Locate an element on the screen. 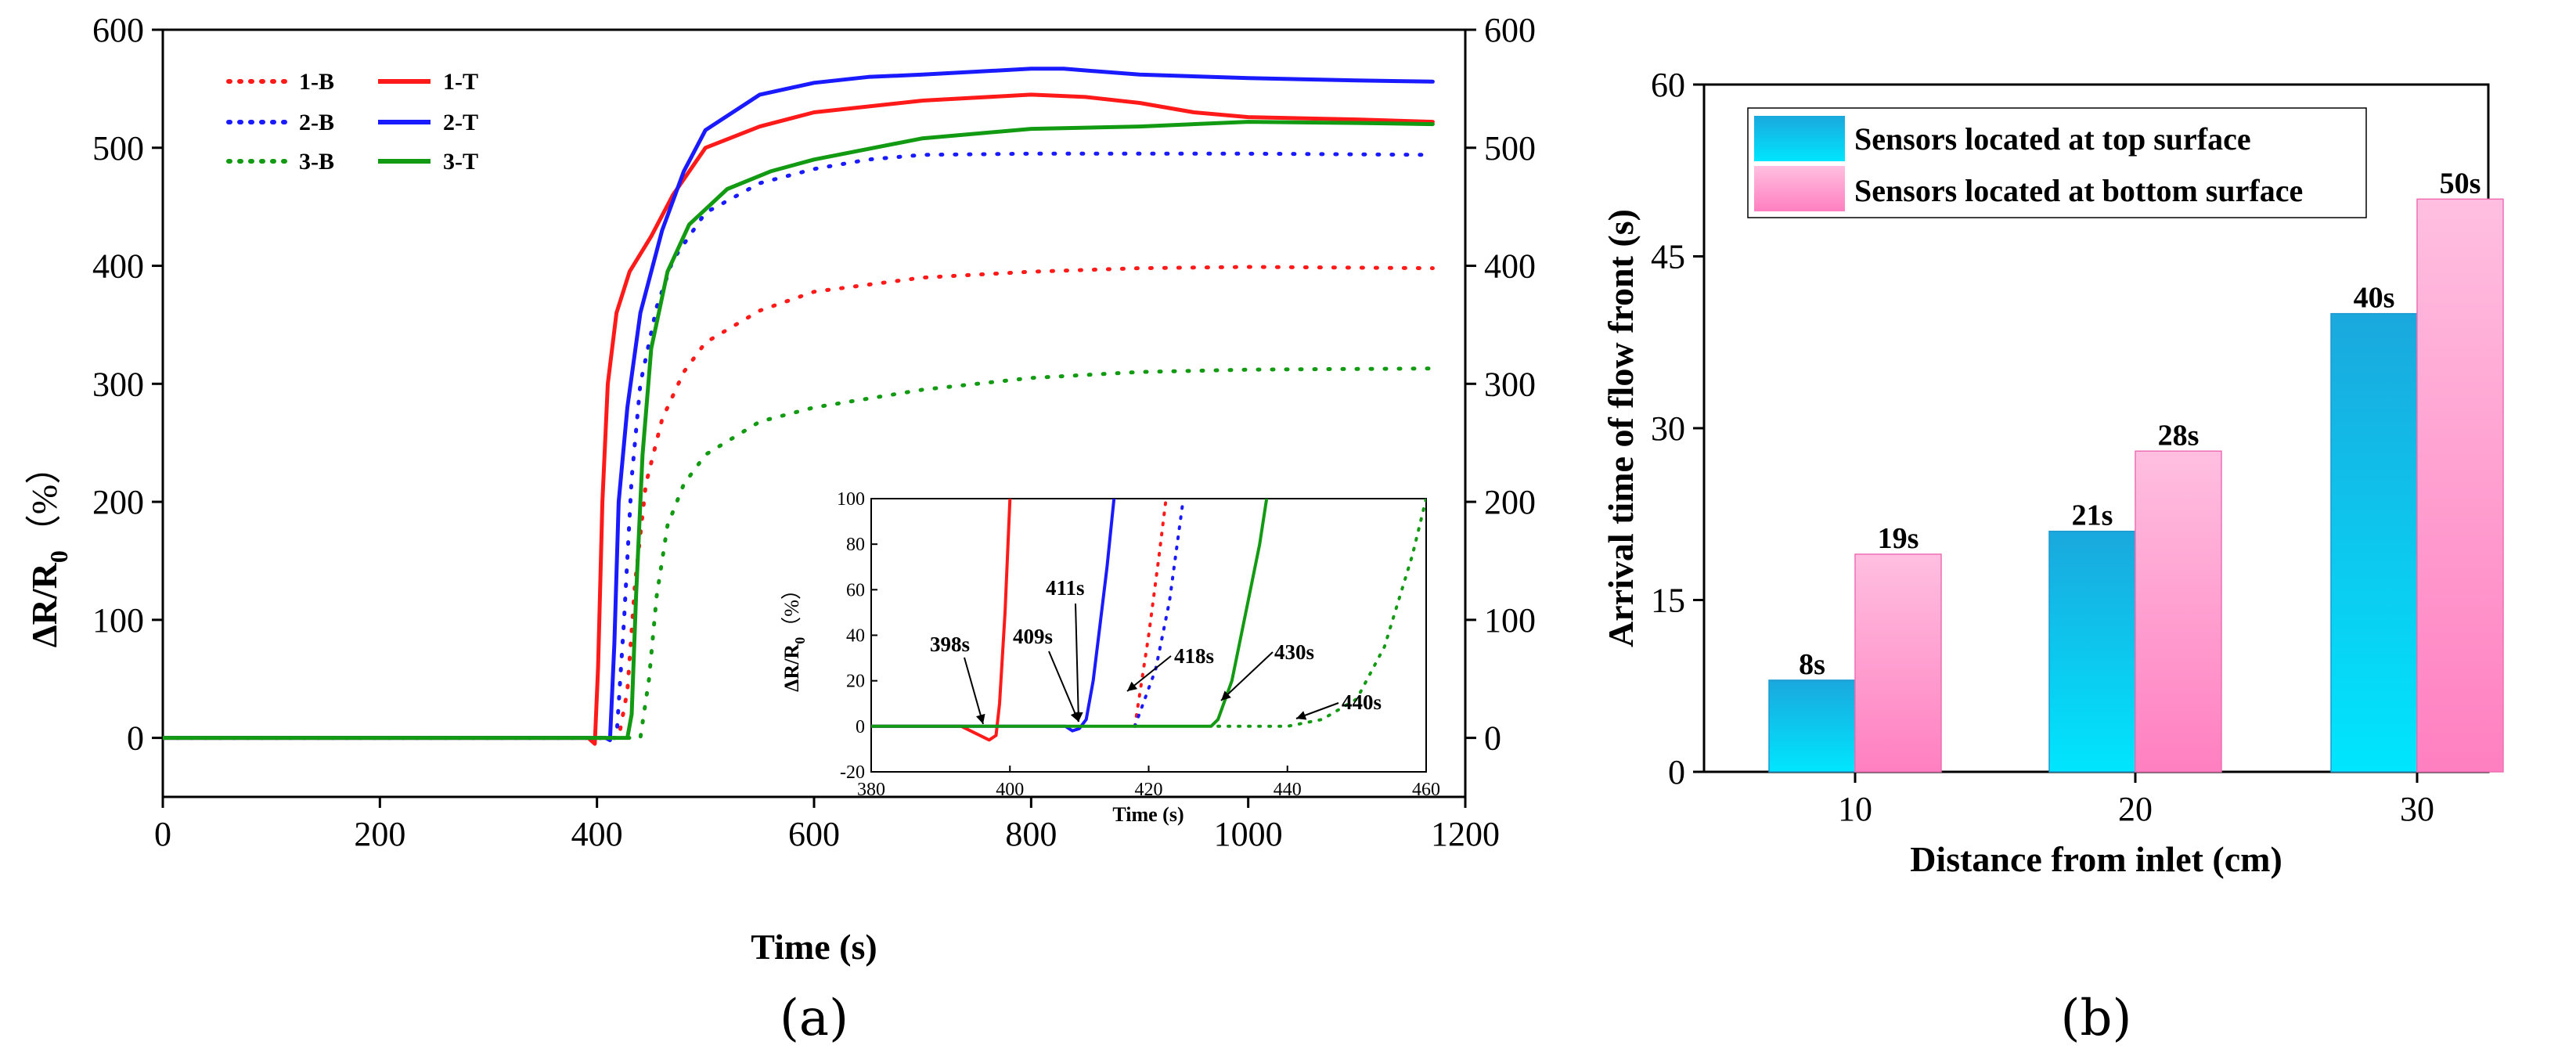 The height and width of the screenshot is (1056, 2576). chart-b-y-axis-label: Arrival time of flow front (s) is located at coordinates (1621, 428).